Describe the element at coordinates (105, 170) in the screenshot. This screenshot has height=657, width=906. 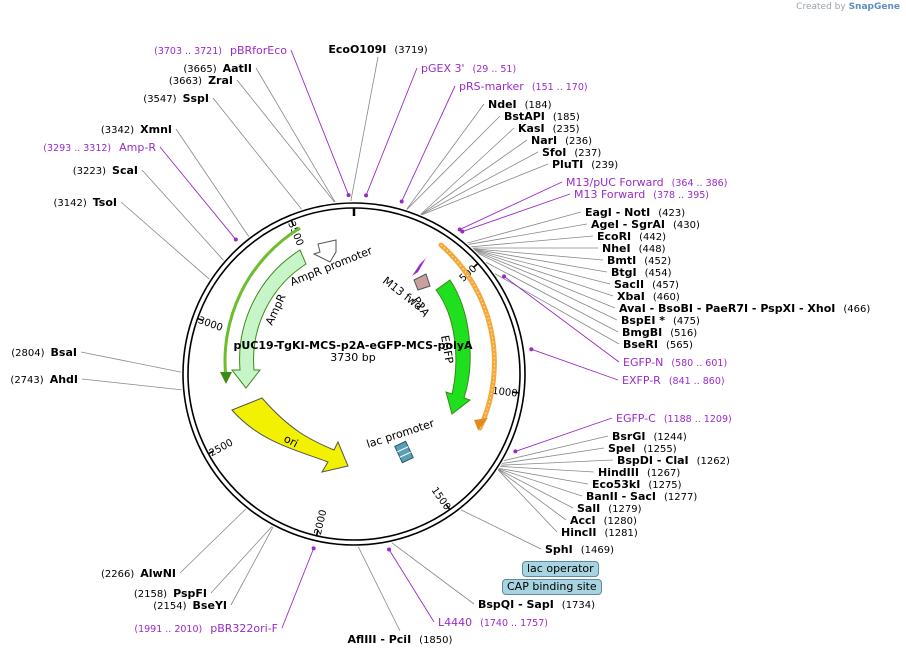
I see `enzyme-label: (3223) ScaI` at that location.